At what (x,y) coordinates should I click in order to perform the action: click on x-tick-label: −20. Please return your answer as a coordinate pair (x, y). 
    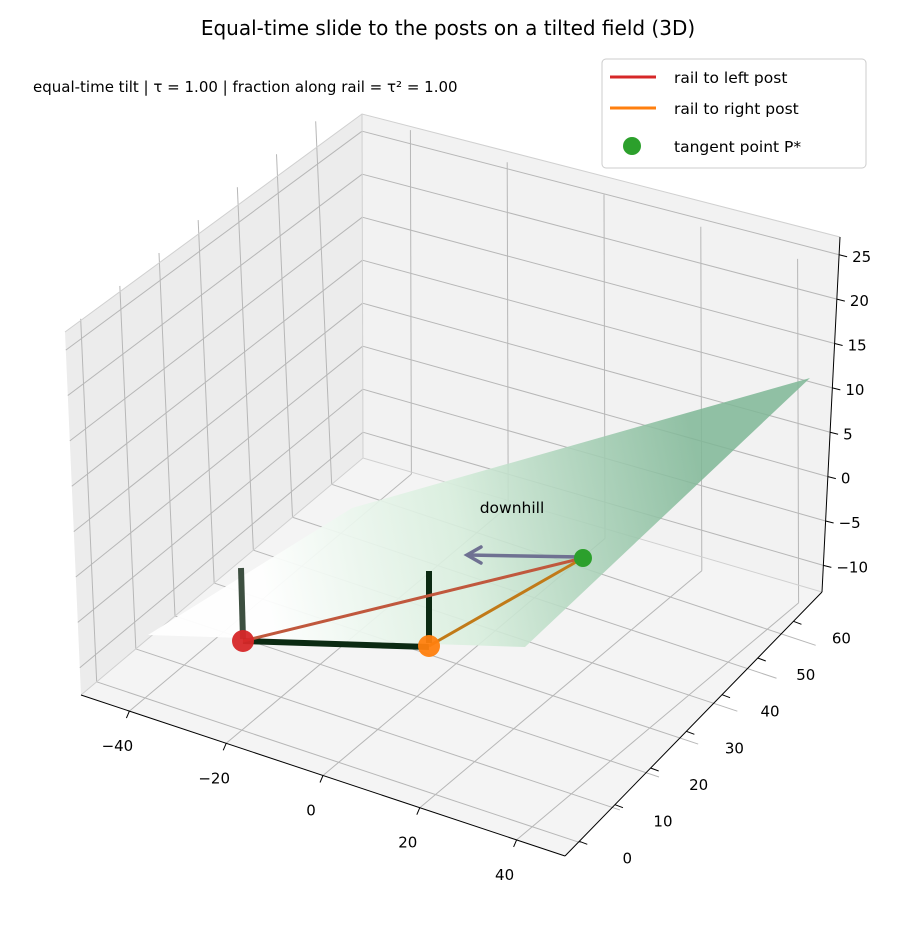
    Looking at the image, I should click on (214, 778).